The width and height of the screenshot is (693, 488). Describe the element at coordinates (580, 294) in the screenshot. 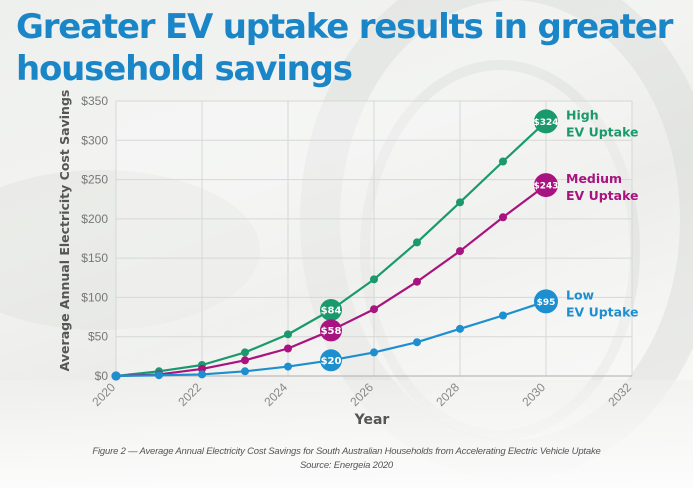

I see `legend-label-line: Low` at that location.